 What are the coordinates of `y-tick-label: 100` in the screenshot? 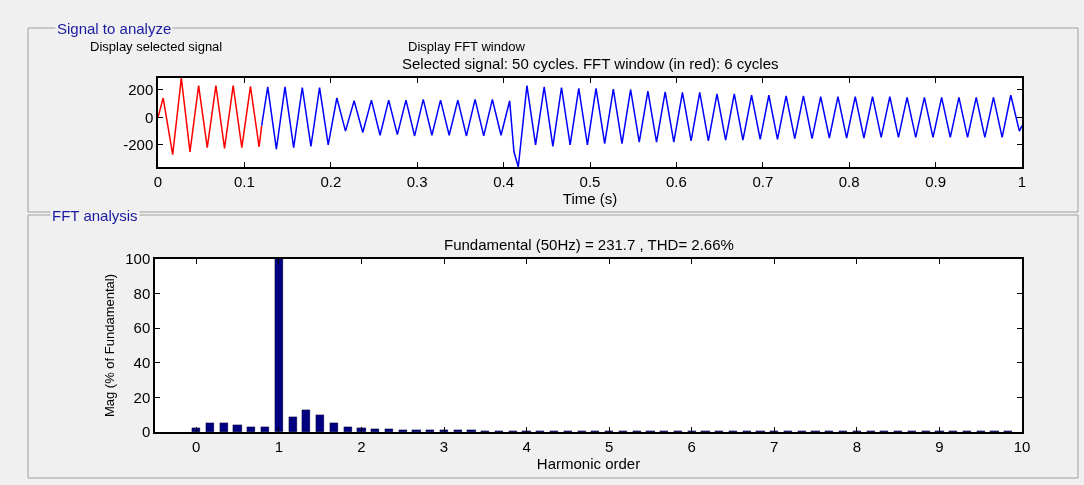 It's located at (138, 259).